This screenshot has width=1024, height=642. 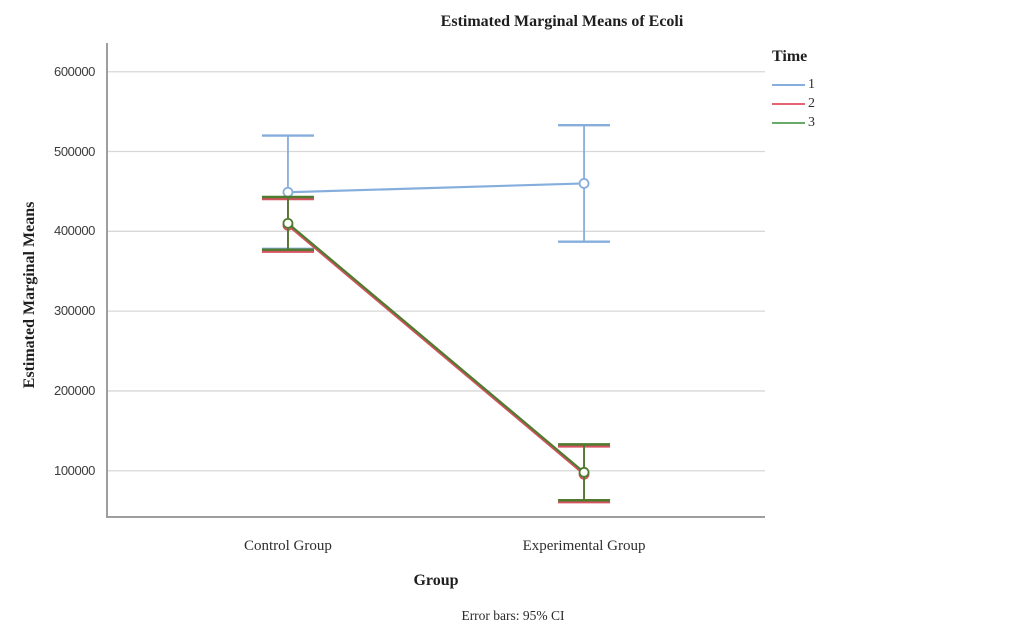 What do you see at coordinates (811, 103) in the screenshot?
I see `legend-item-label: 2` at bounding box center [811, 103].